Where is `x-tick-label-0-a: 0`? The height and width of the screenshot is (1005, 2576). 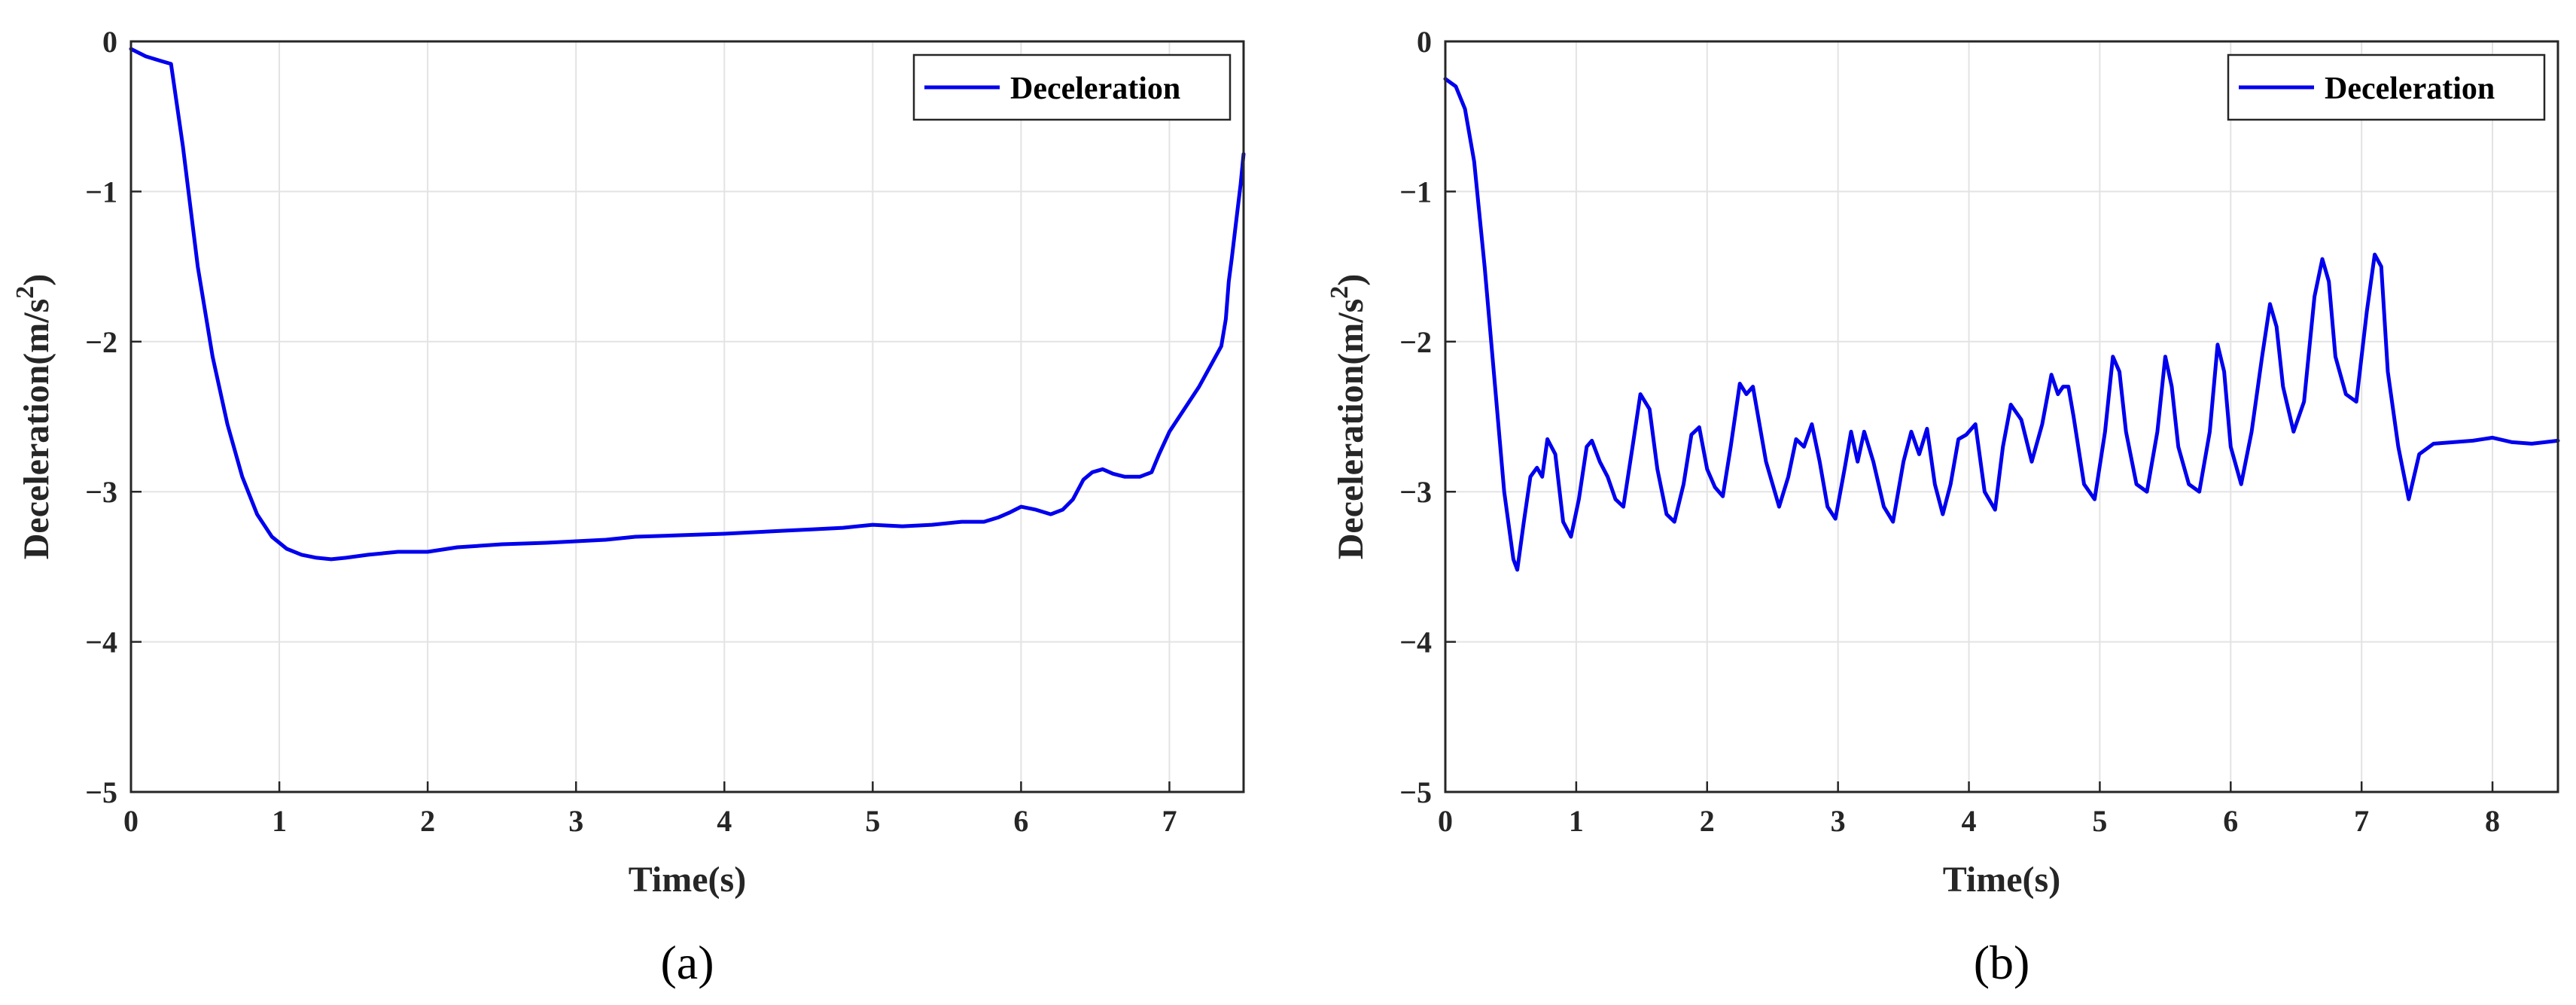
x-tick-label-0-a: 0 is located at coordinates (131, 821).